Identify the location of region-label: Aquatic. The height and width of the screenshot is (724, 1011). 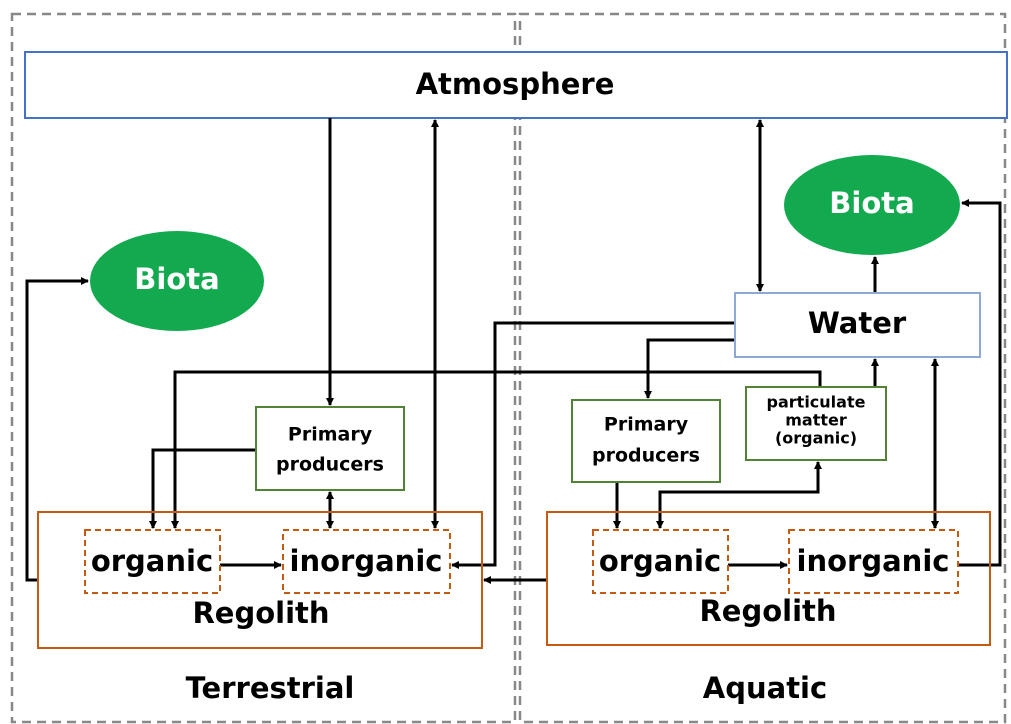
(765, 688).